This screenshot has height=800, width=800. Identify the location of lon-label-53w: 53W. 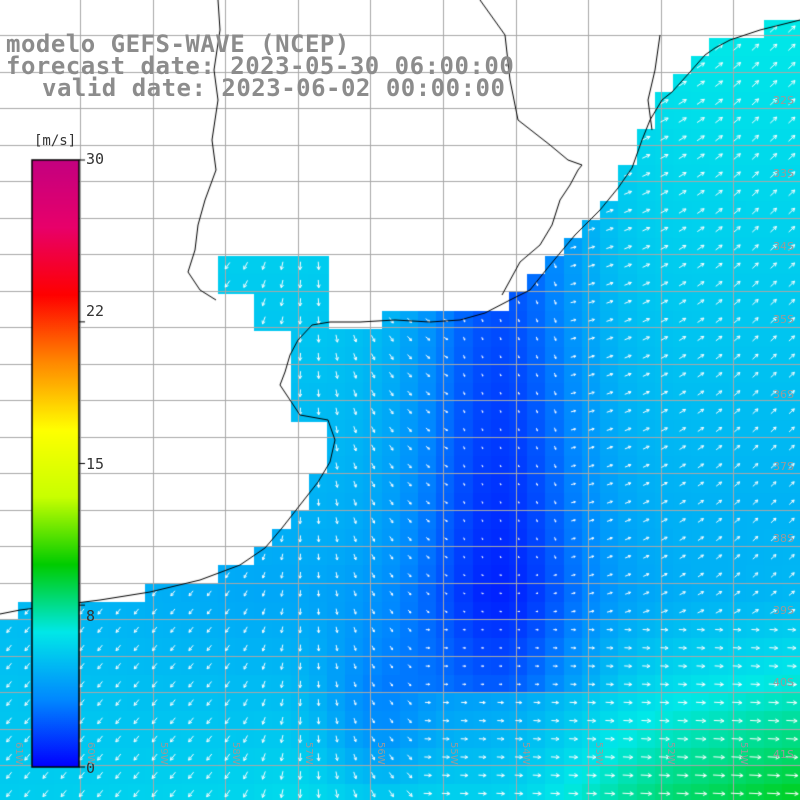
(598, 753).